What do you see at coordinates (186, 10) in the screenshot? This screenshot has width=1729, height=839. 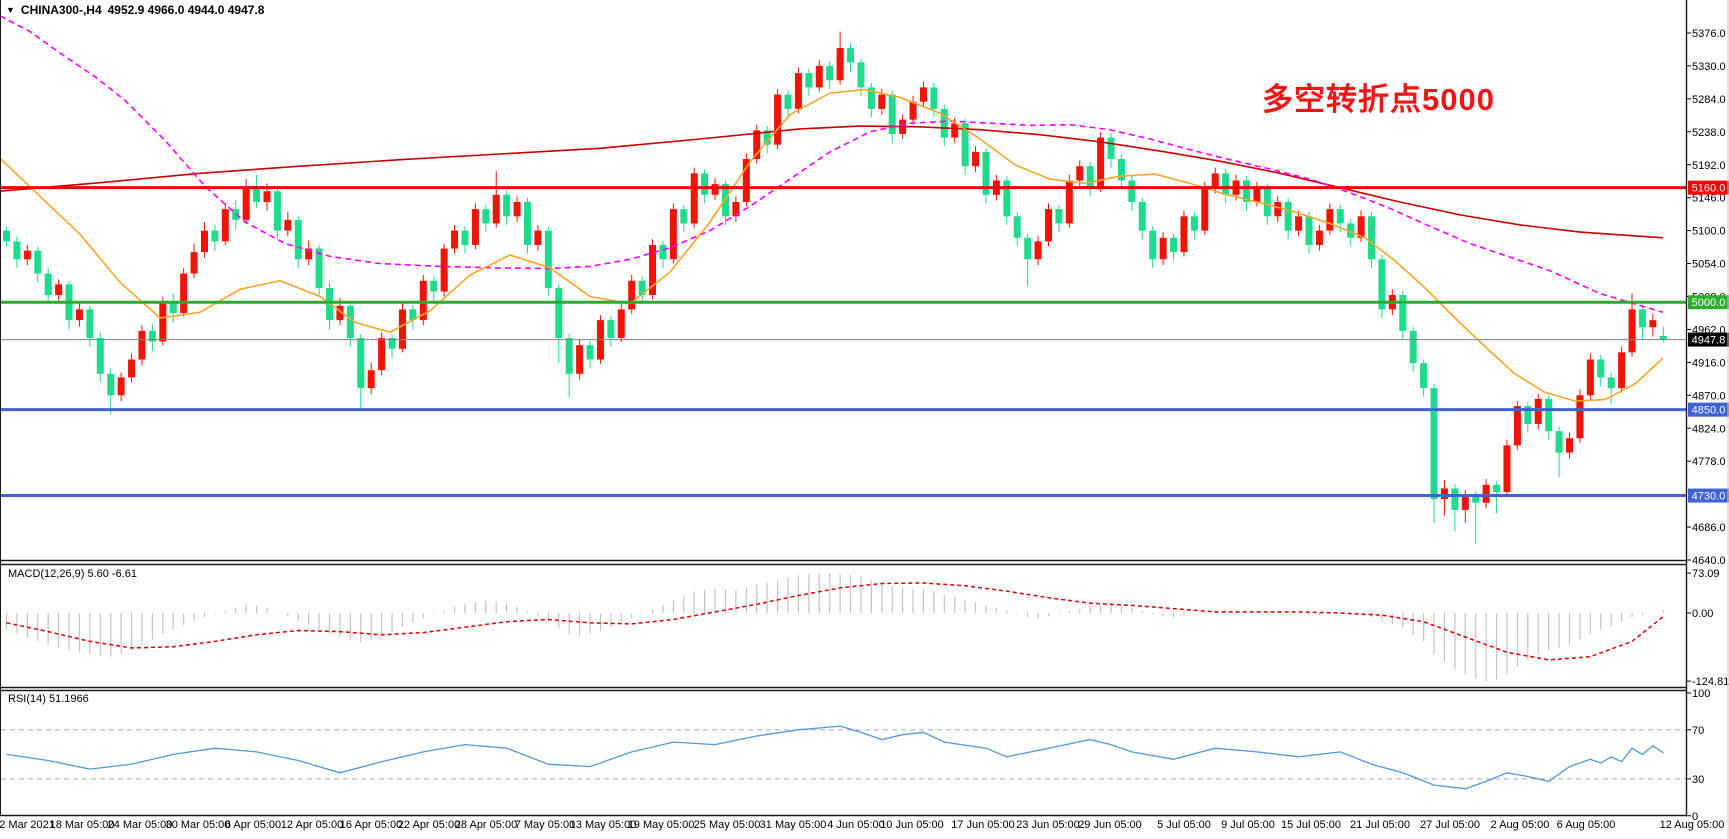 I see `ohlc-quote: 4952.9 4966.0 4944.0 4947.8` at bounding box center [186, 10].